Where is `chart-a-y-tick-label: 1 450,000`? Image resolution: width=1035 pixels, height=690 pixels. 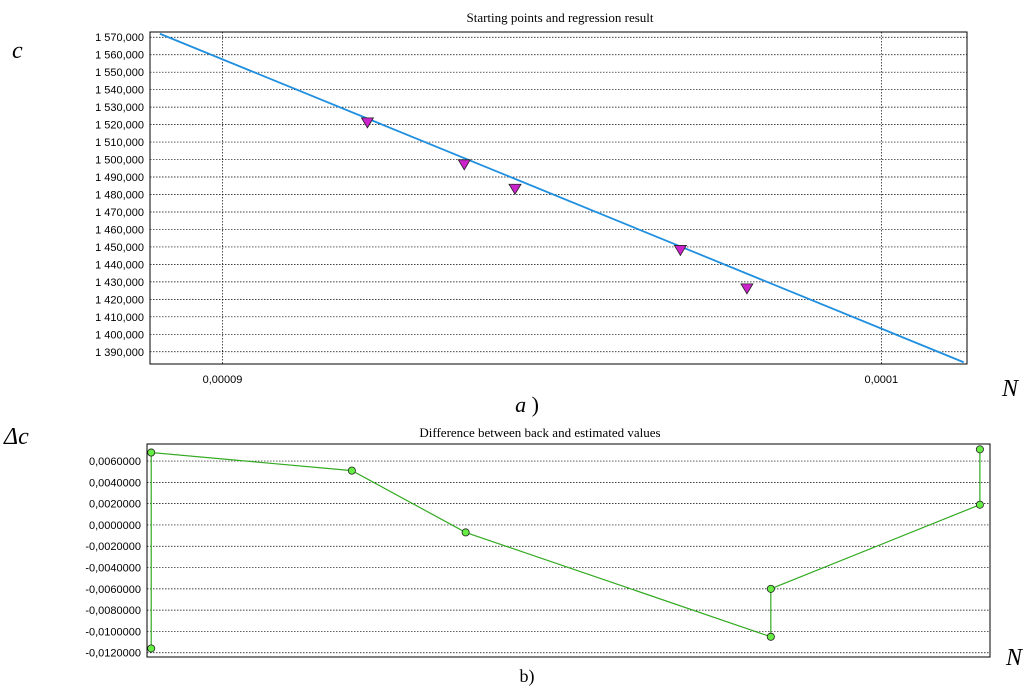
chart-a-y-tick-label: 1 450,000 is located at coordinates (119, 248).